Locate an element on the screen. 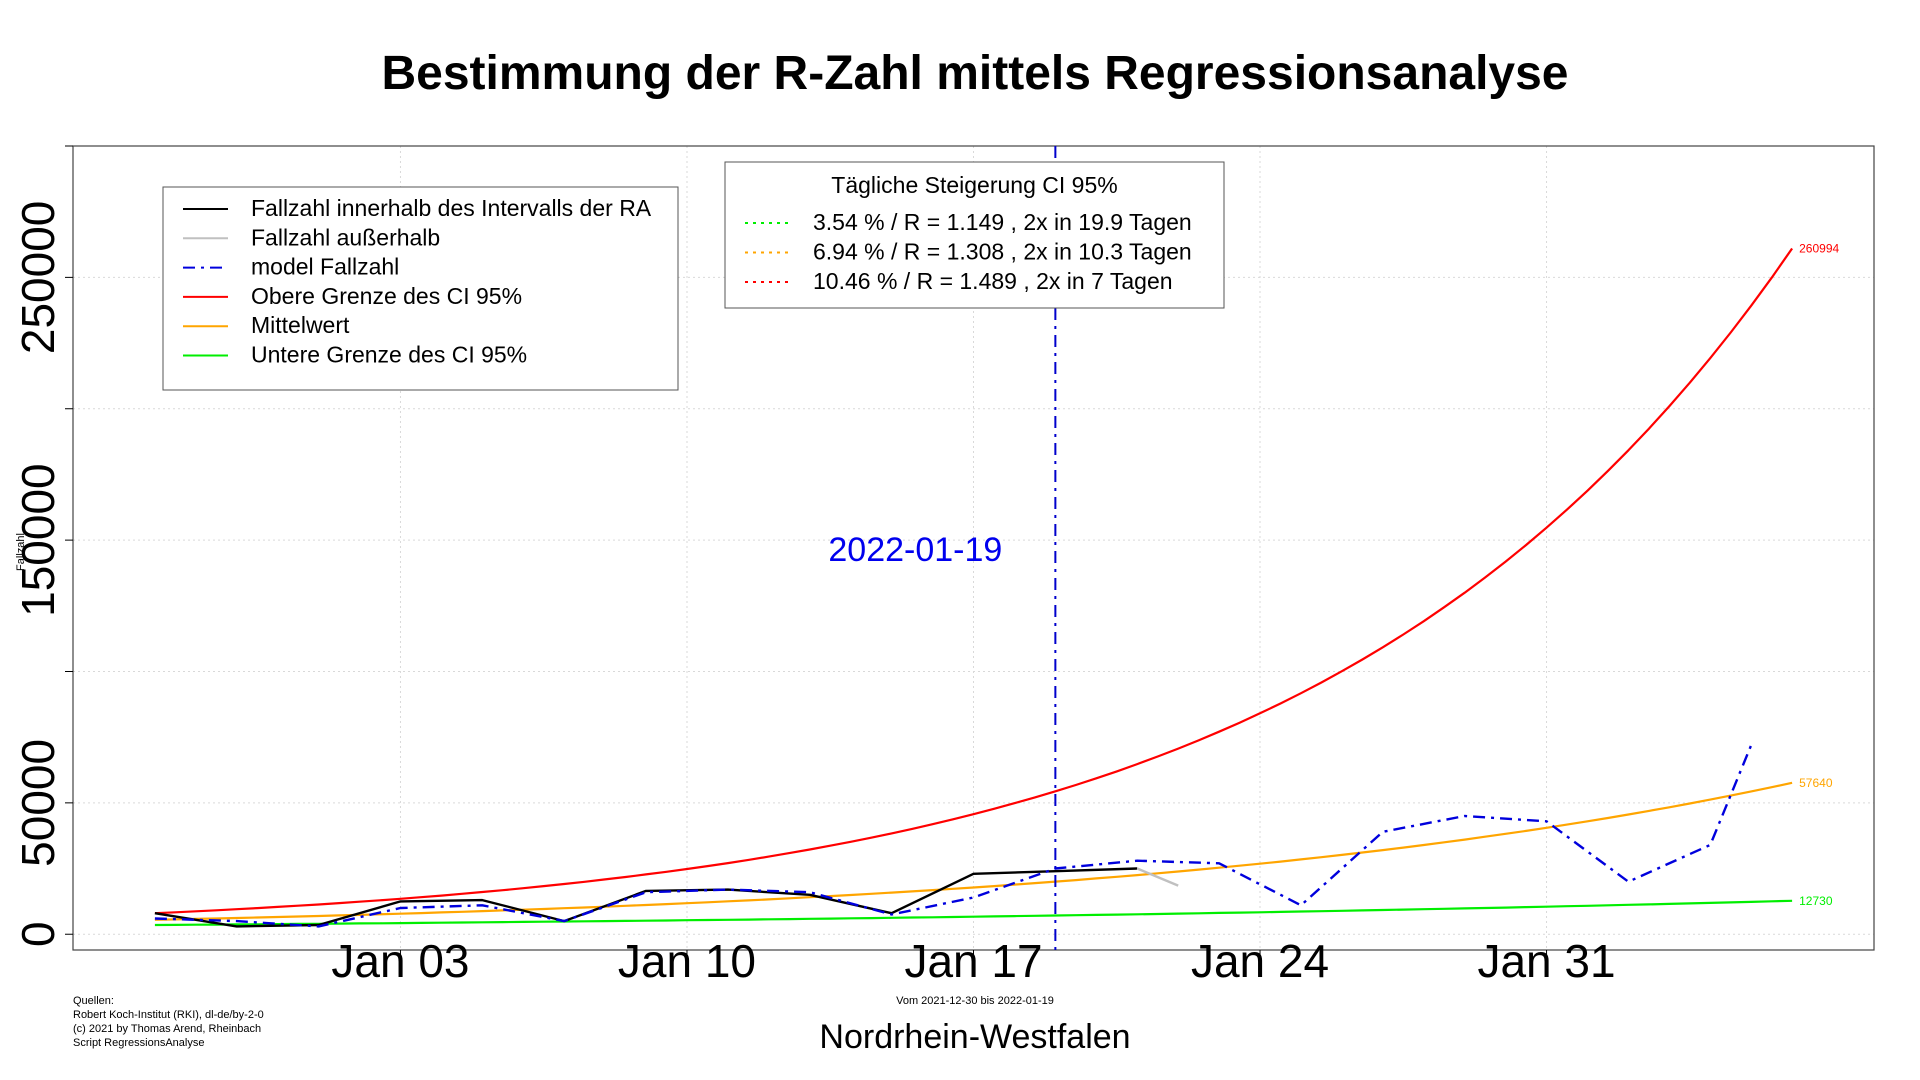 This screenshot has width=1920, height=1080. legend-label: Obere Grenze des CI 95% is located at coordinates (386, 296).